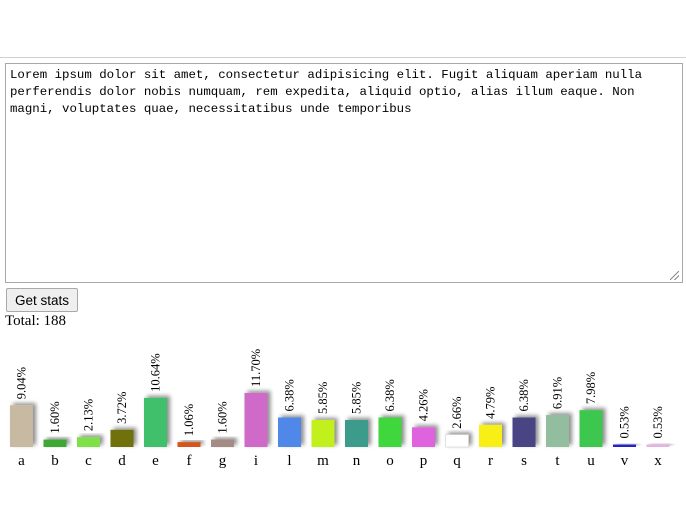 This screenshot has width=686, height=514. I want to click on category-label: t, so click(557, 461).